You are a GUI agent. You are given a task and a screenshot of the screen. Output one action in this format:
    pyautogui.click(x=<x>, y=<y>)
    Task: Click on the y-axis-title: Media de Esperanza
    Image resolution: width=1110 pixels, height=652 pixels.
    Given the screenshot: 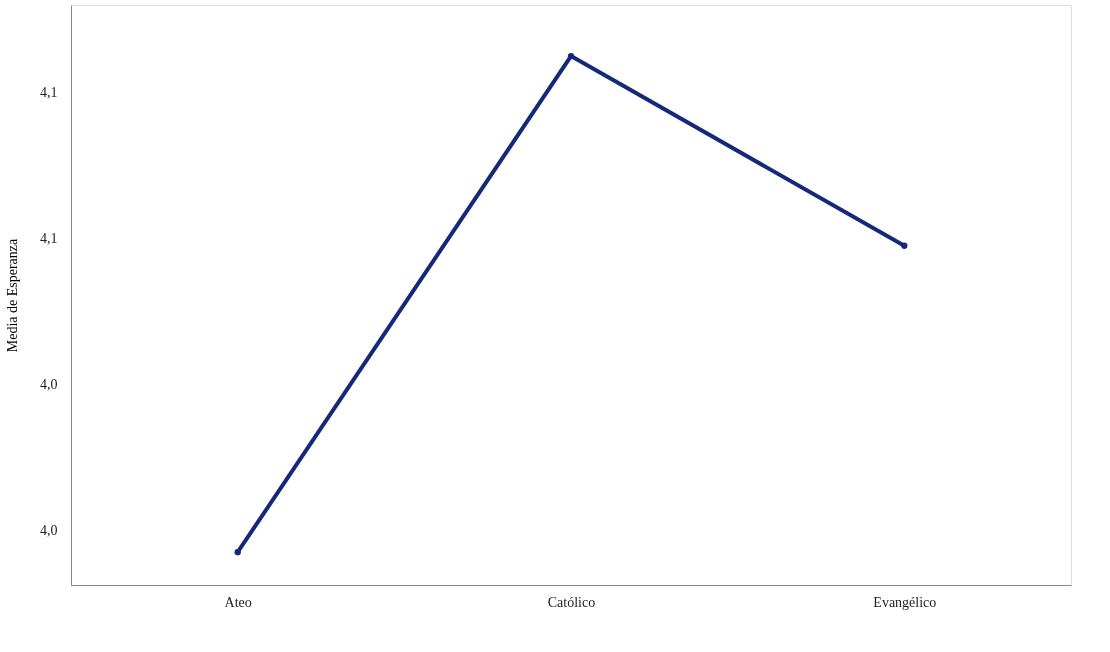 What is the action you would take?
    pyautogui.click(x=12, y=295)
    